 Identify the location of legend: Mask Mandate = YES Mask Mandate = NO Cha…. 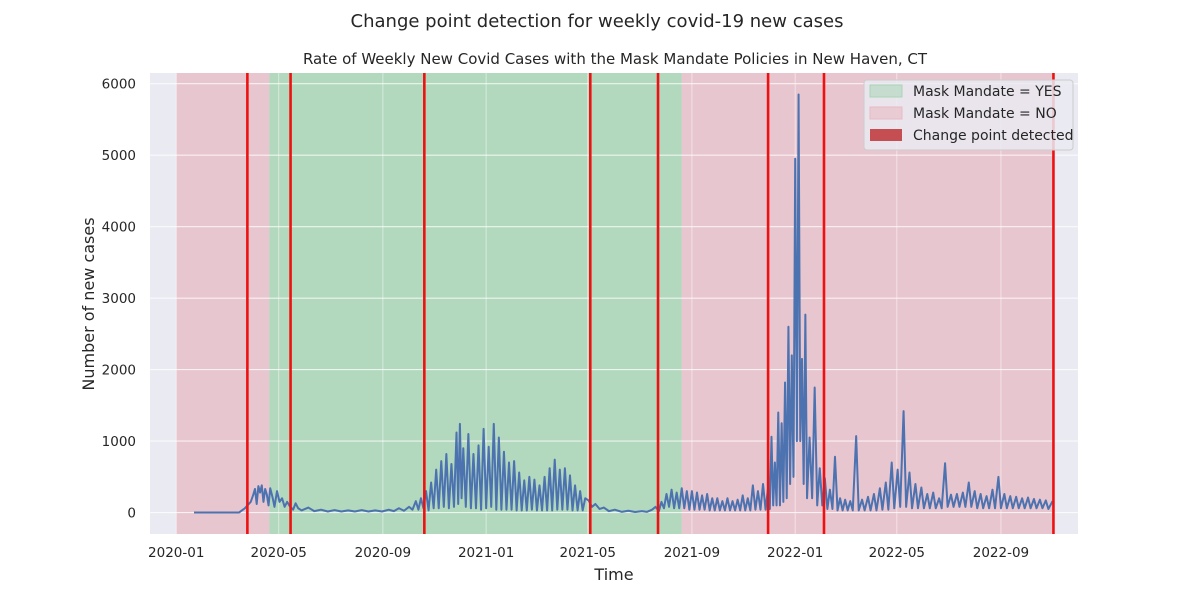
(968, 115).